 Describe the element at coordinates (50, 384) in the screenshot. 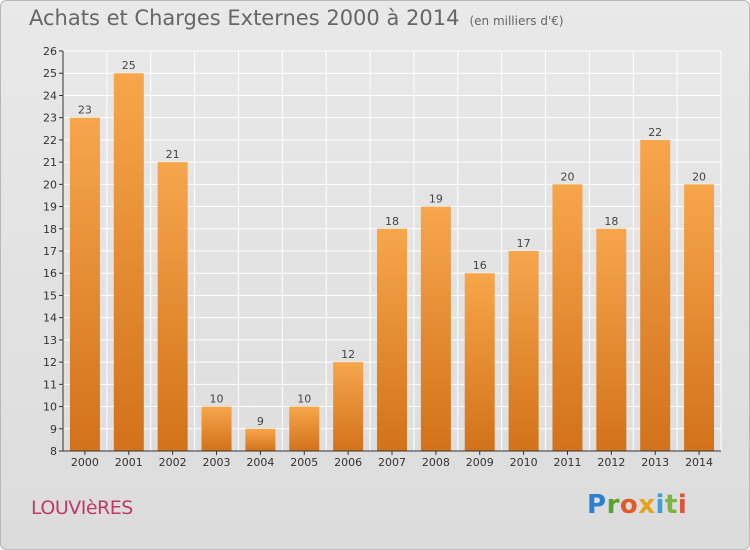

I see `y-tick-label: 11` at that location.